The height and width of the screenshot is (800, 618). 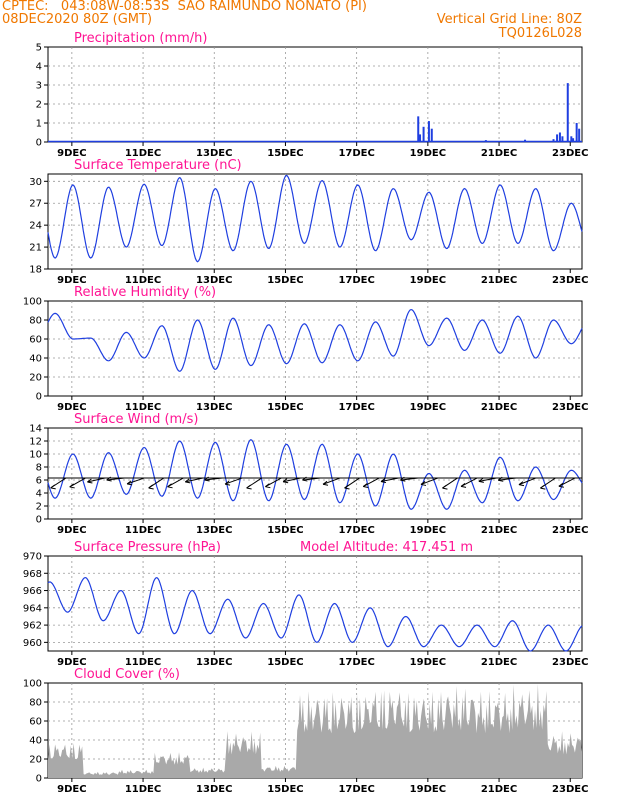 What do you see at coordinates (35, 226) in the screenshot?
I see `y-tick-label: 24` at bounding box center [35, 226].